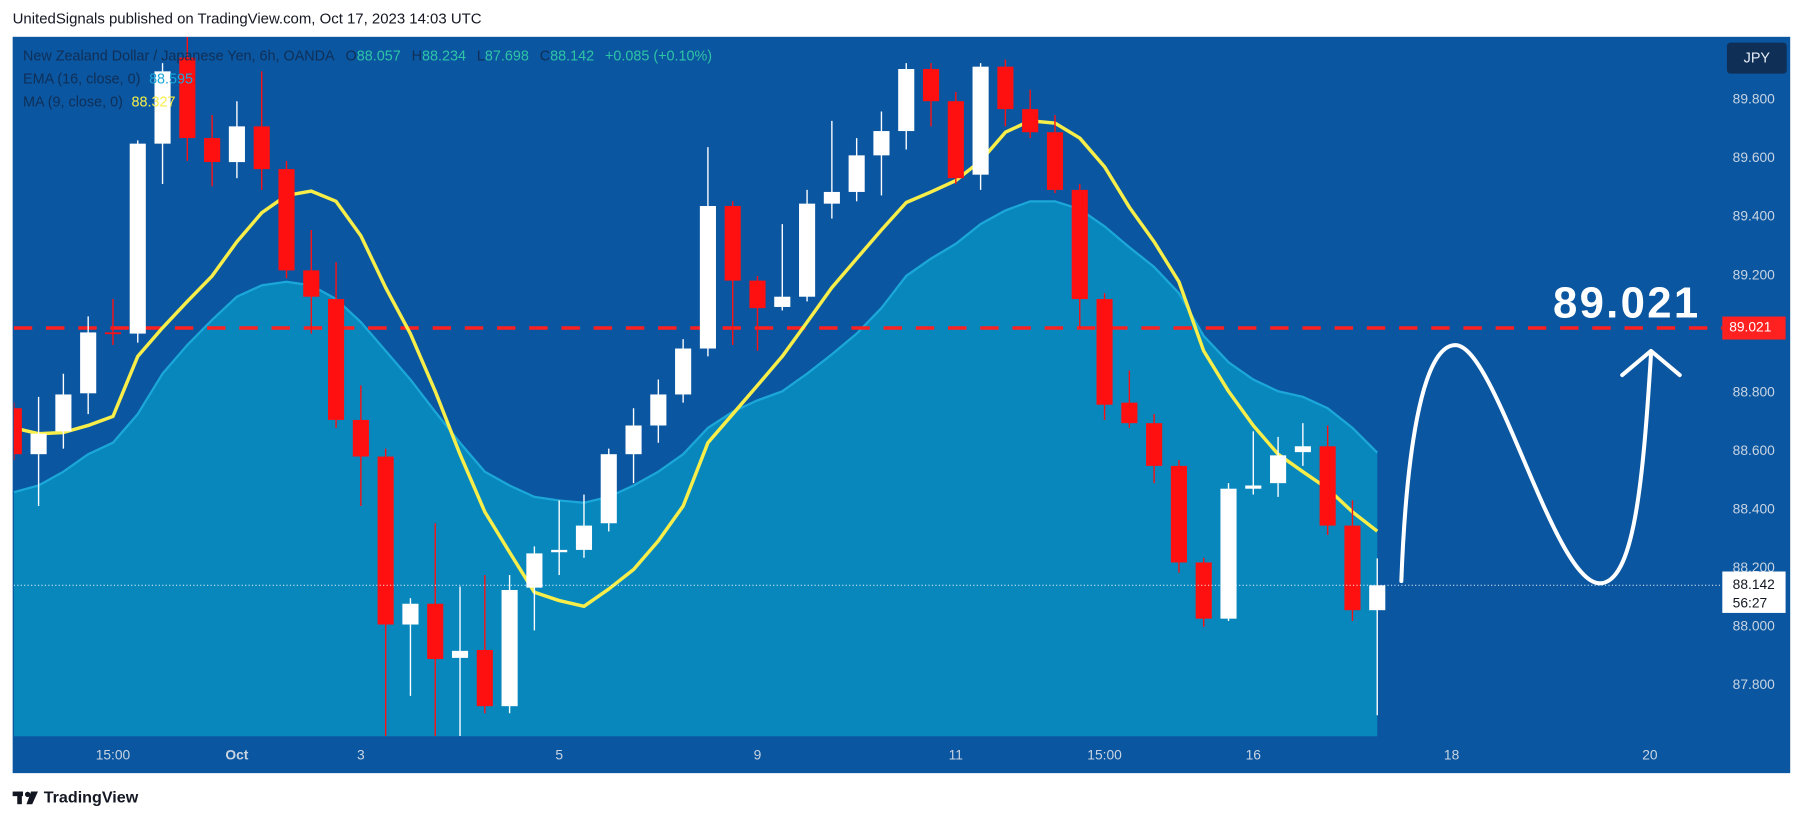 Image resolution: width=1804 pixels, height=821 pixels. I want to click on level-price-box, so click(1754, 328).